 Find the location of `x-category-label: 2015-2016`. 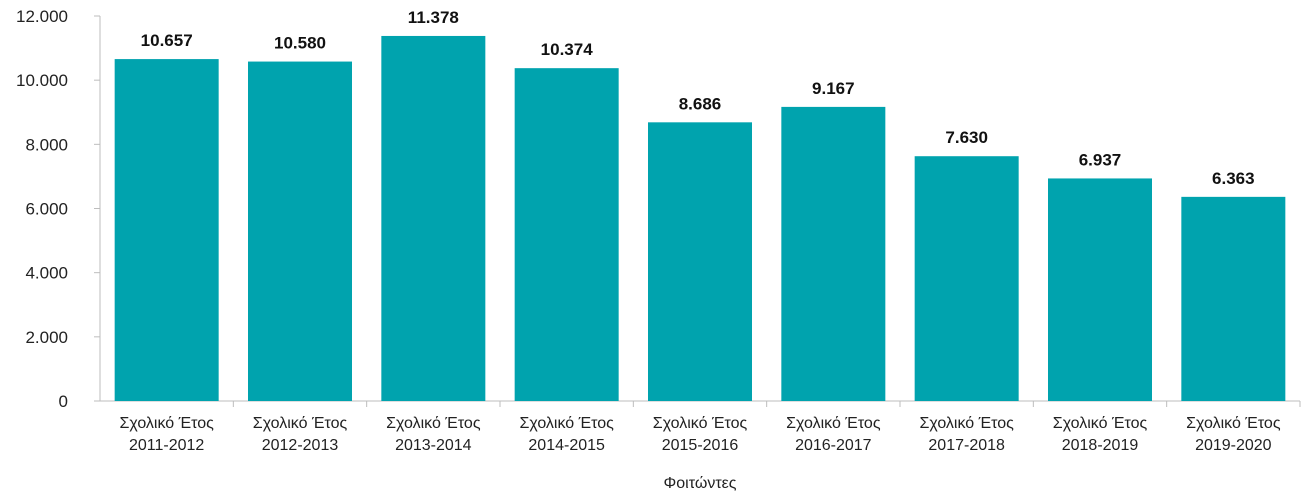

x-category-label: 2015-2016 is located at coordinates (700, 445).